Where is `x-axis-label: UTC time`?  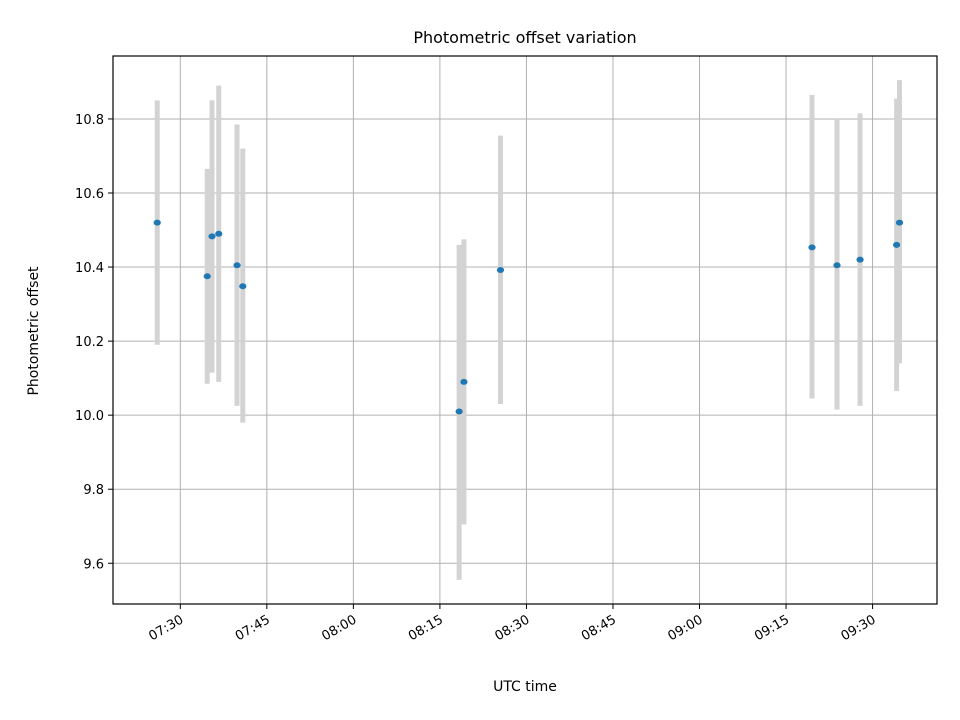 x-axis-label: UTC time is located at coordinates (525, 687).